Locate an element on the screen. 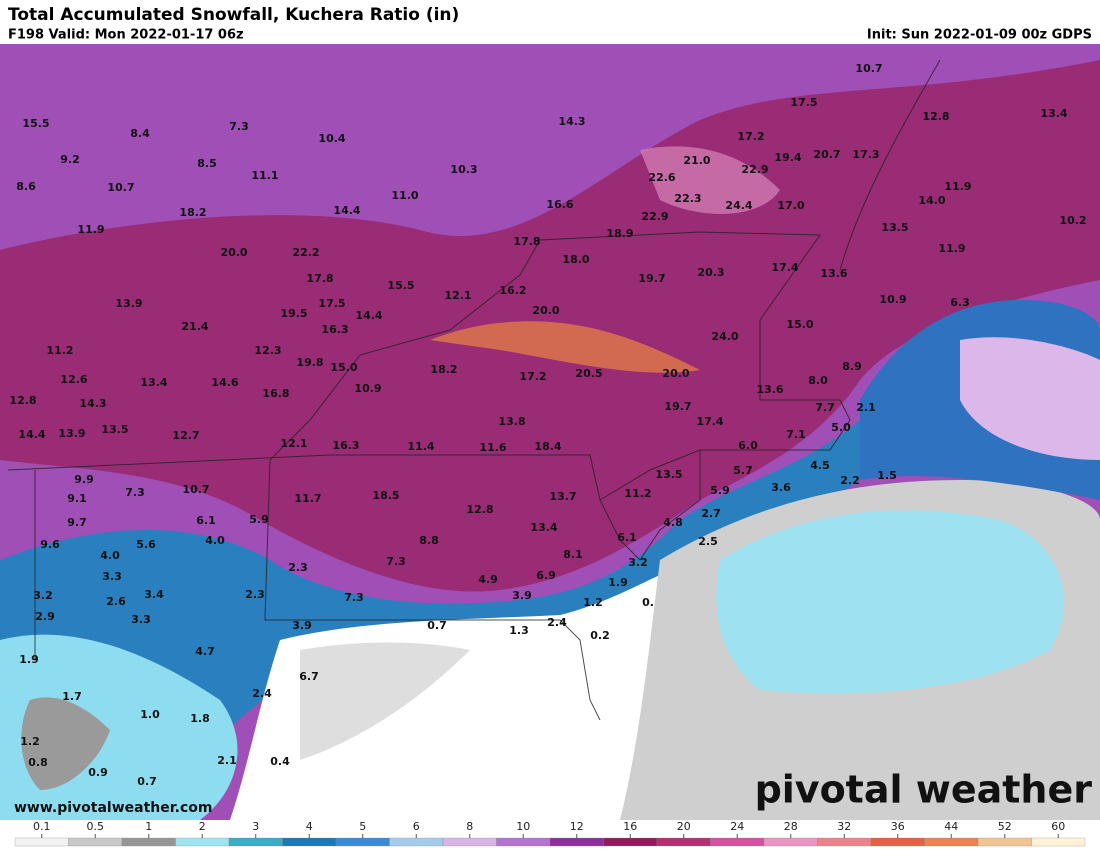  snowfall-value: 0.2 is located at coordinates (600, 635).